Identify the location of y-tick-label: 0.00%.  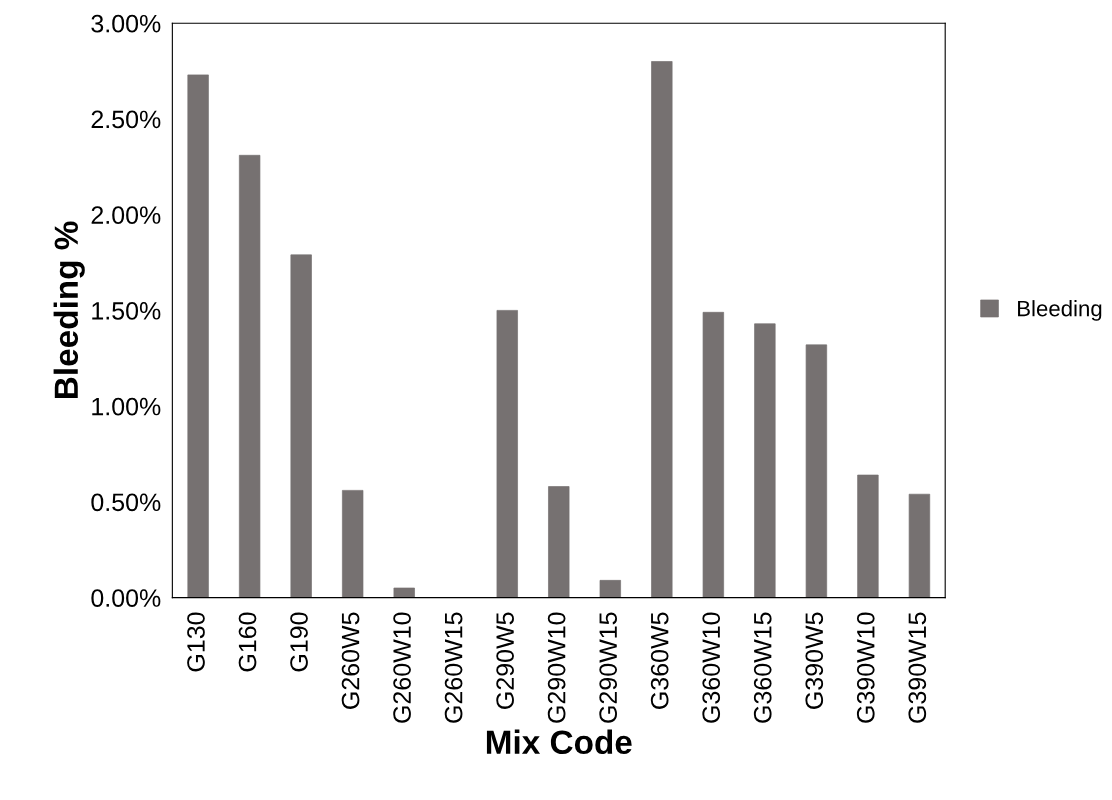
(126, 598).